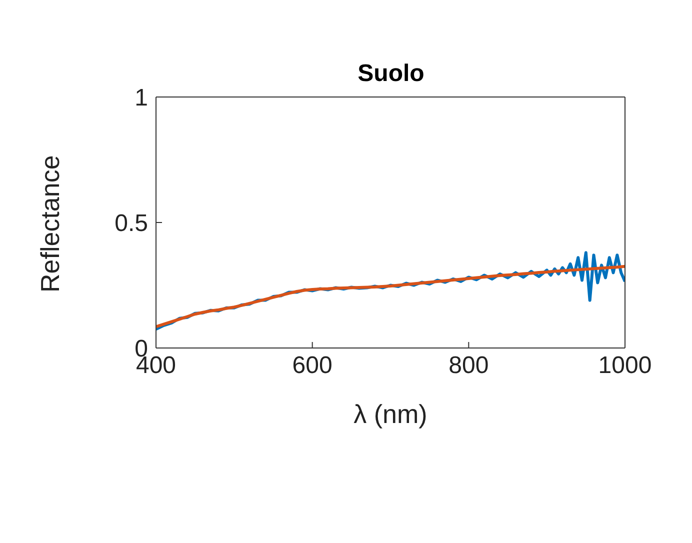  What do you see at coordinates (391, 74) in the screenshot?
I see `chart-title: Suolo` at bounding box center [391, 74].